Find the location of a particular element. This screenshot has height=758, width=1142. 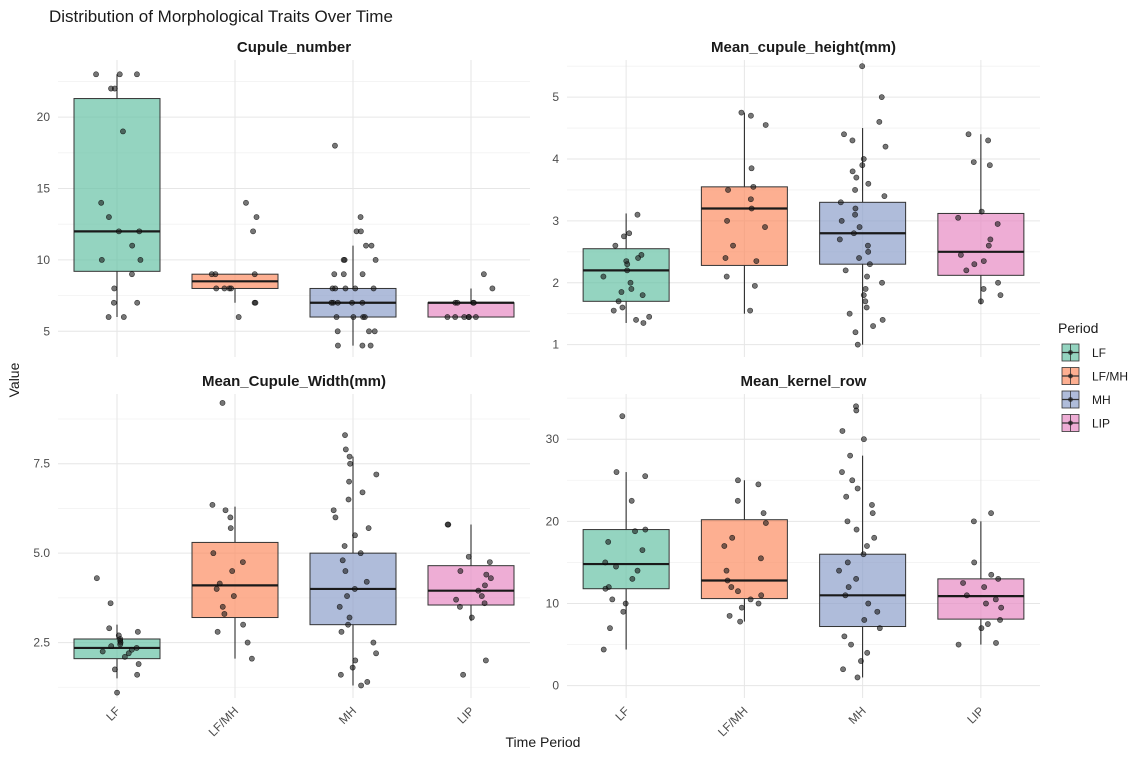

y-tick-label: 4 is located at coordinates (555, 159).